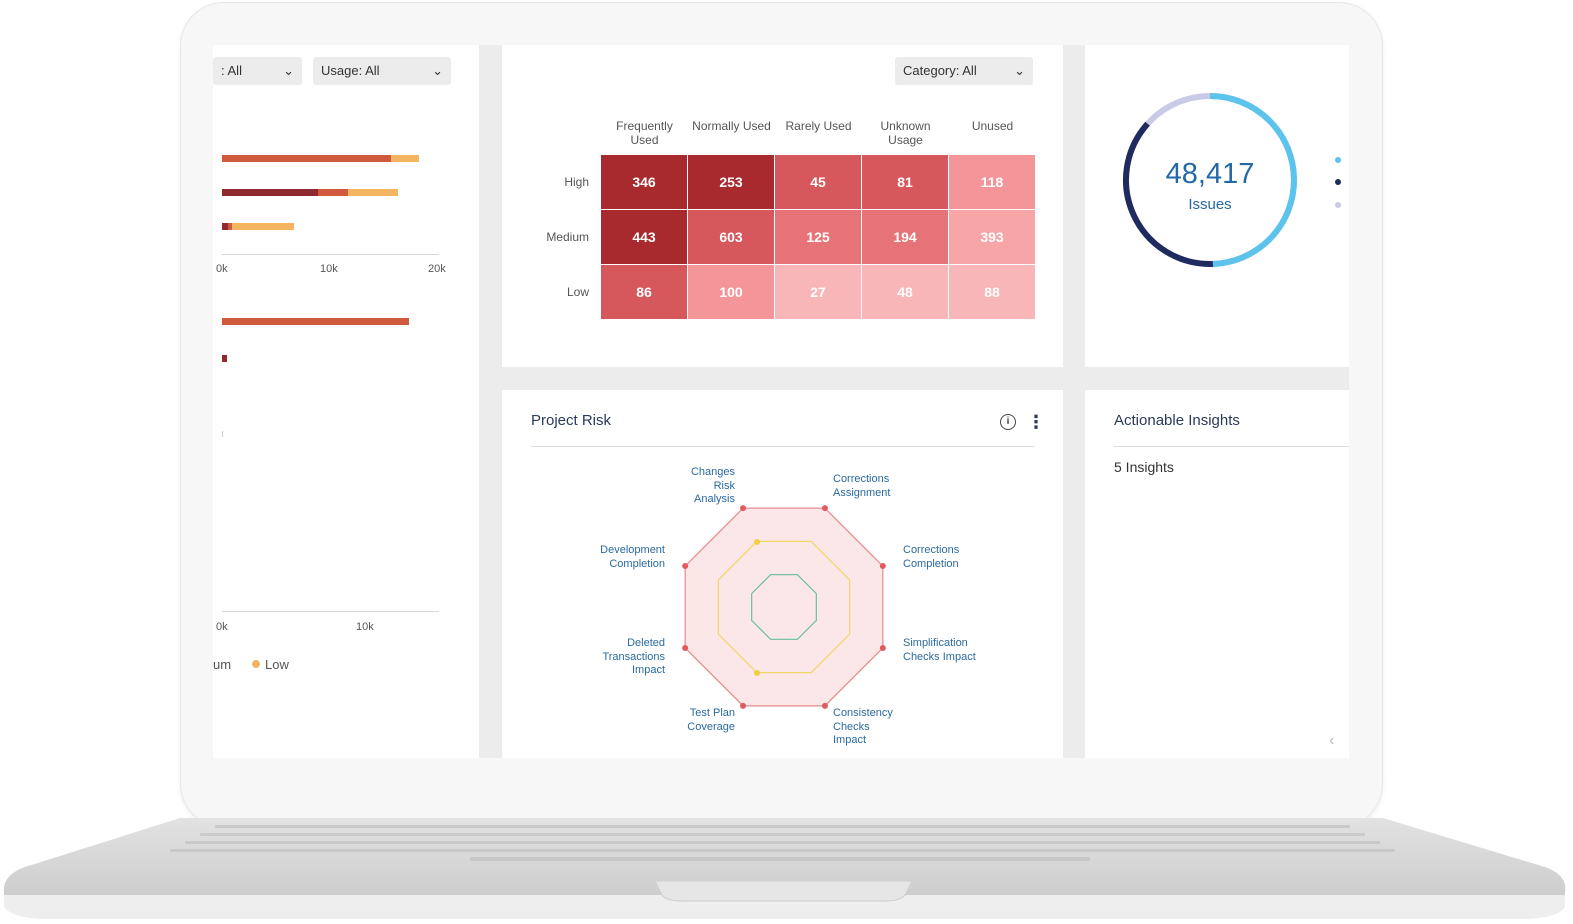 This screenshot has width=1573, height=924. What do you see at coordinates (1210, 174) in the screenshot?
I see `issues-count: 48,417` at bounding box center [1210, 174].